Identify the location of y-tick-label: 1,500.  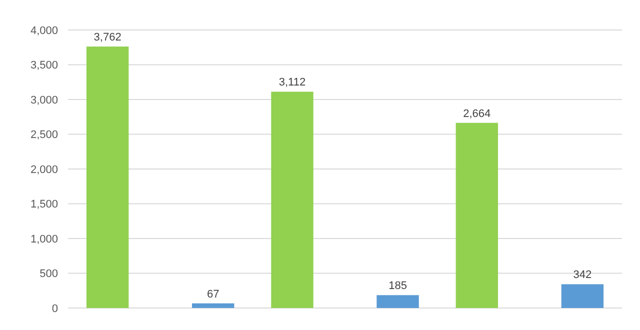
(44, 204).